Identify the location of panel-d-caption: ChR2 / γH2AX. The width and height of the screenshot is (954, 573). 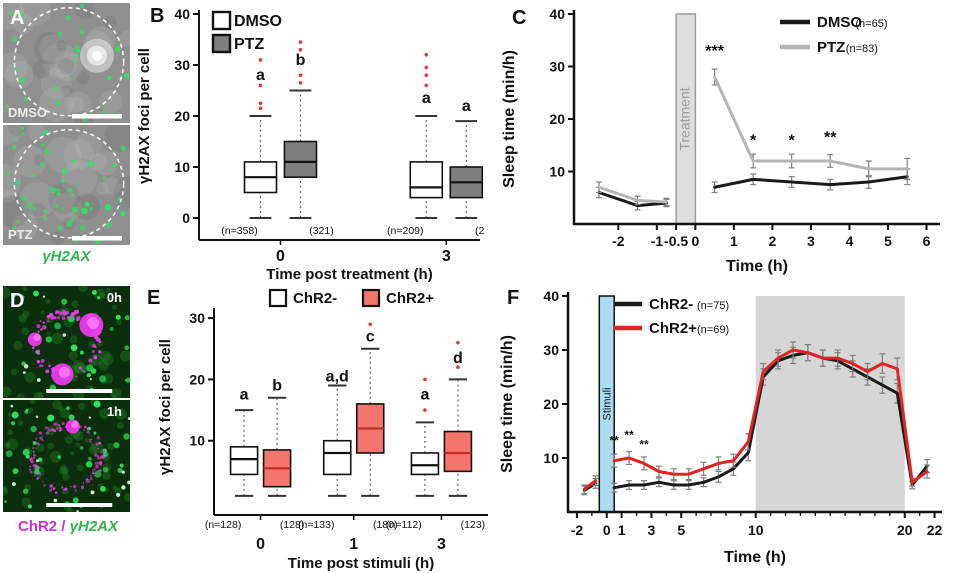
(68, 526).